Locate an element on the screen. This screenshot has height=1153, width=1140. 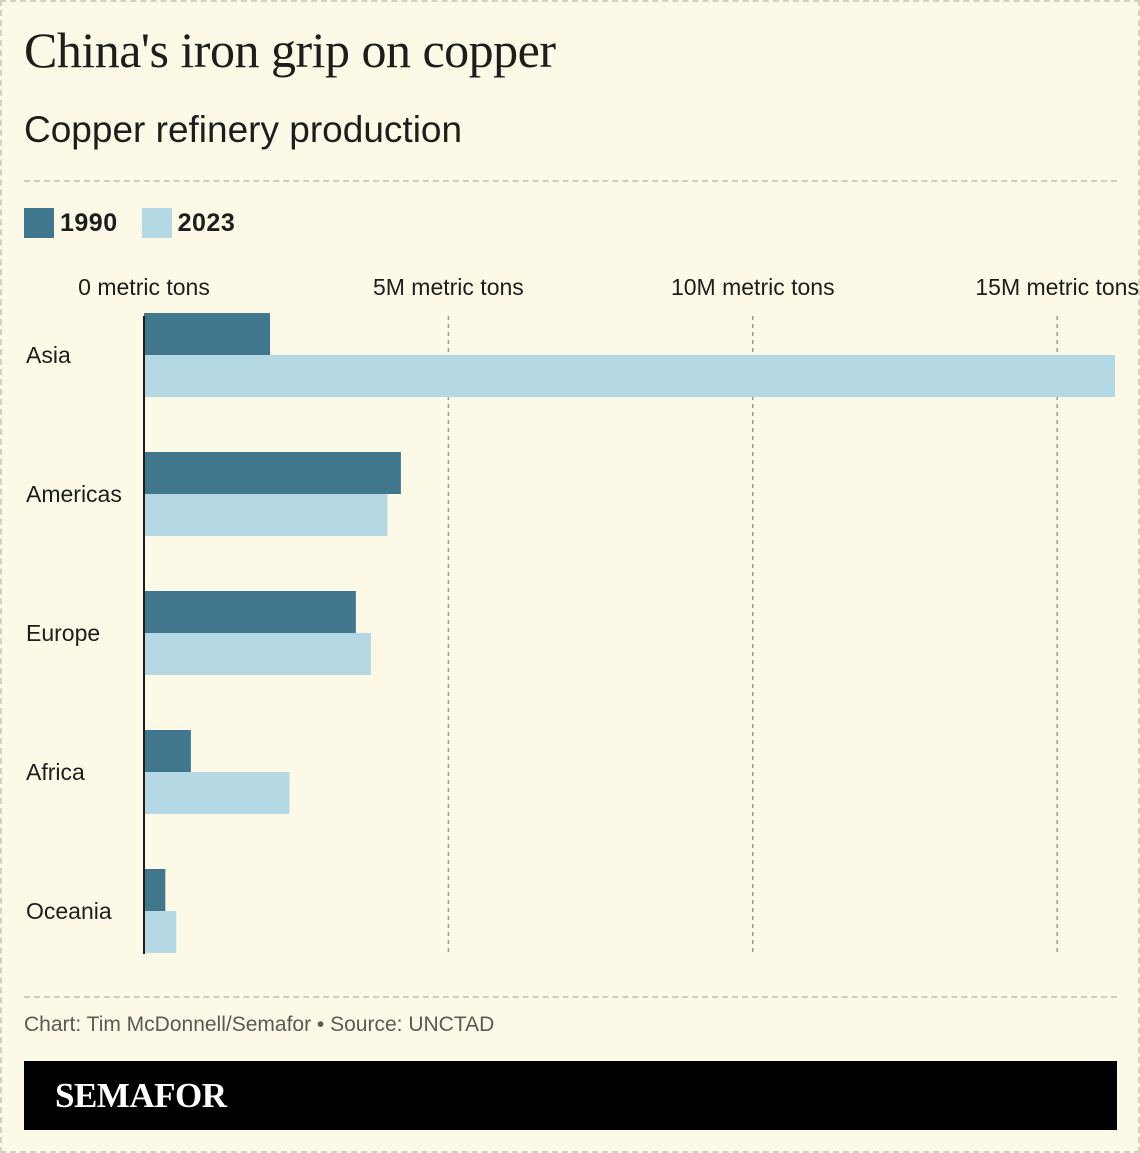
chart-subtitle: Copper refinery production is located at coordinates (243, 129).